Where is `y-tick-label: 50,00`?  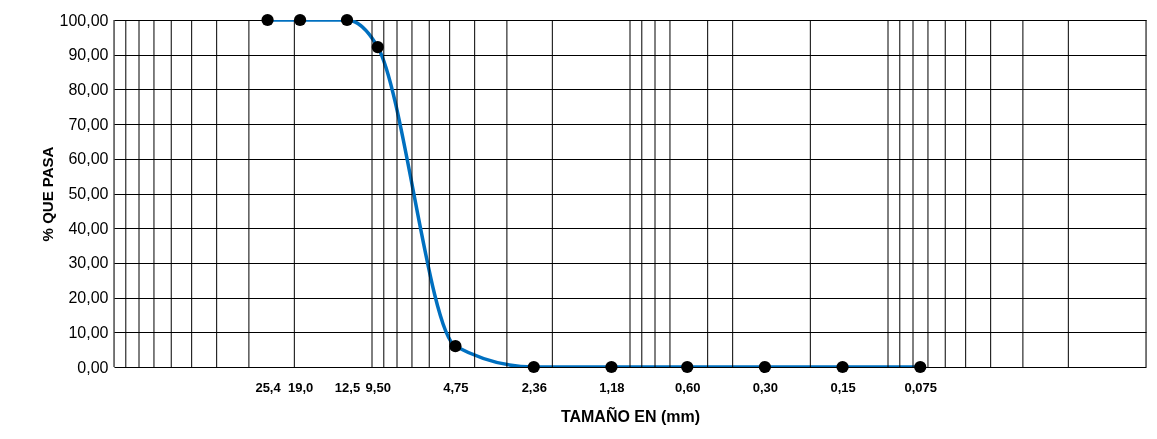 y-tick-label: 50,00 is located at coordinates (88, 193).